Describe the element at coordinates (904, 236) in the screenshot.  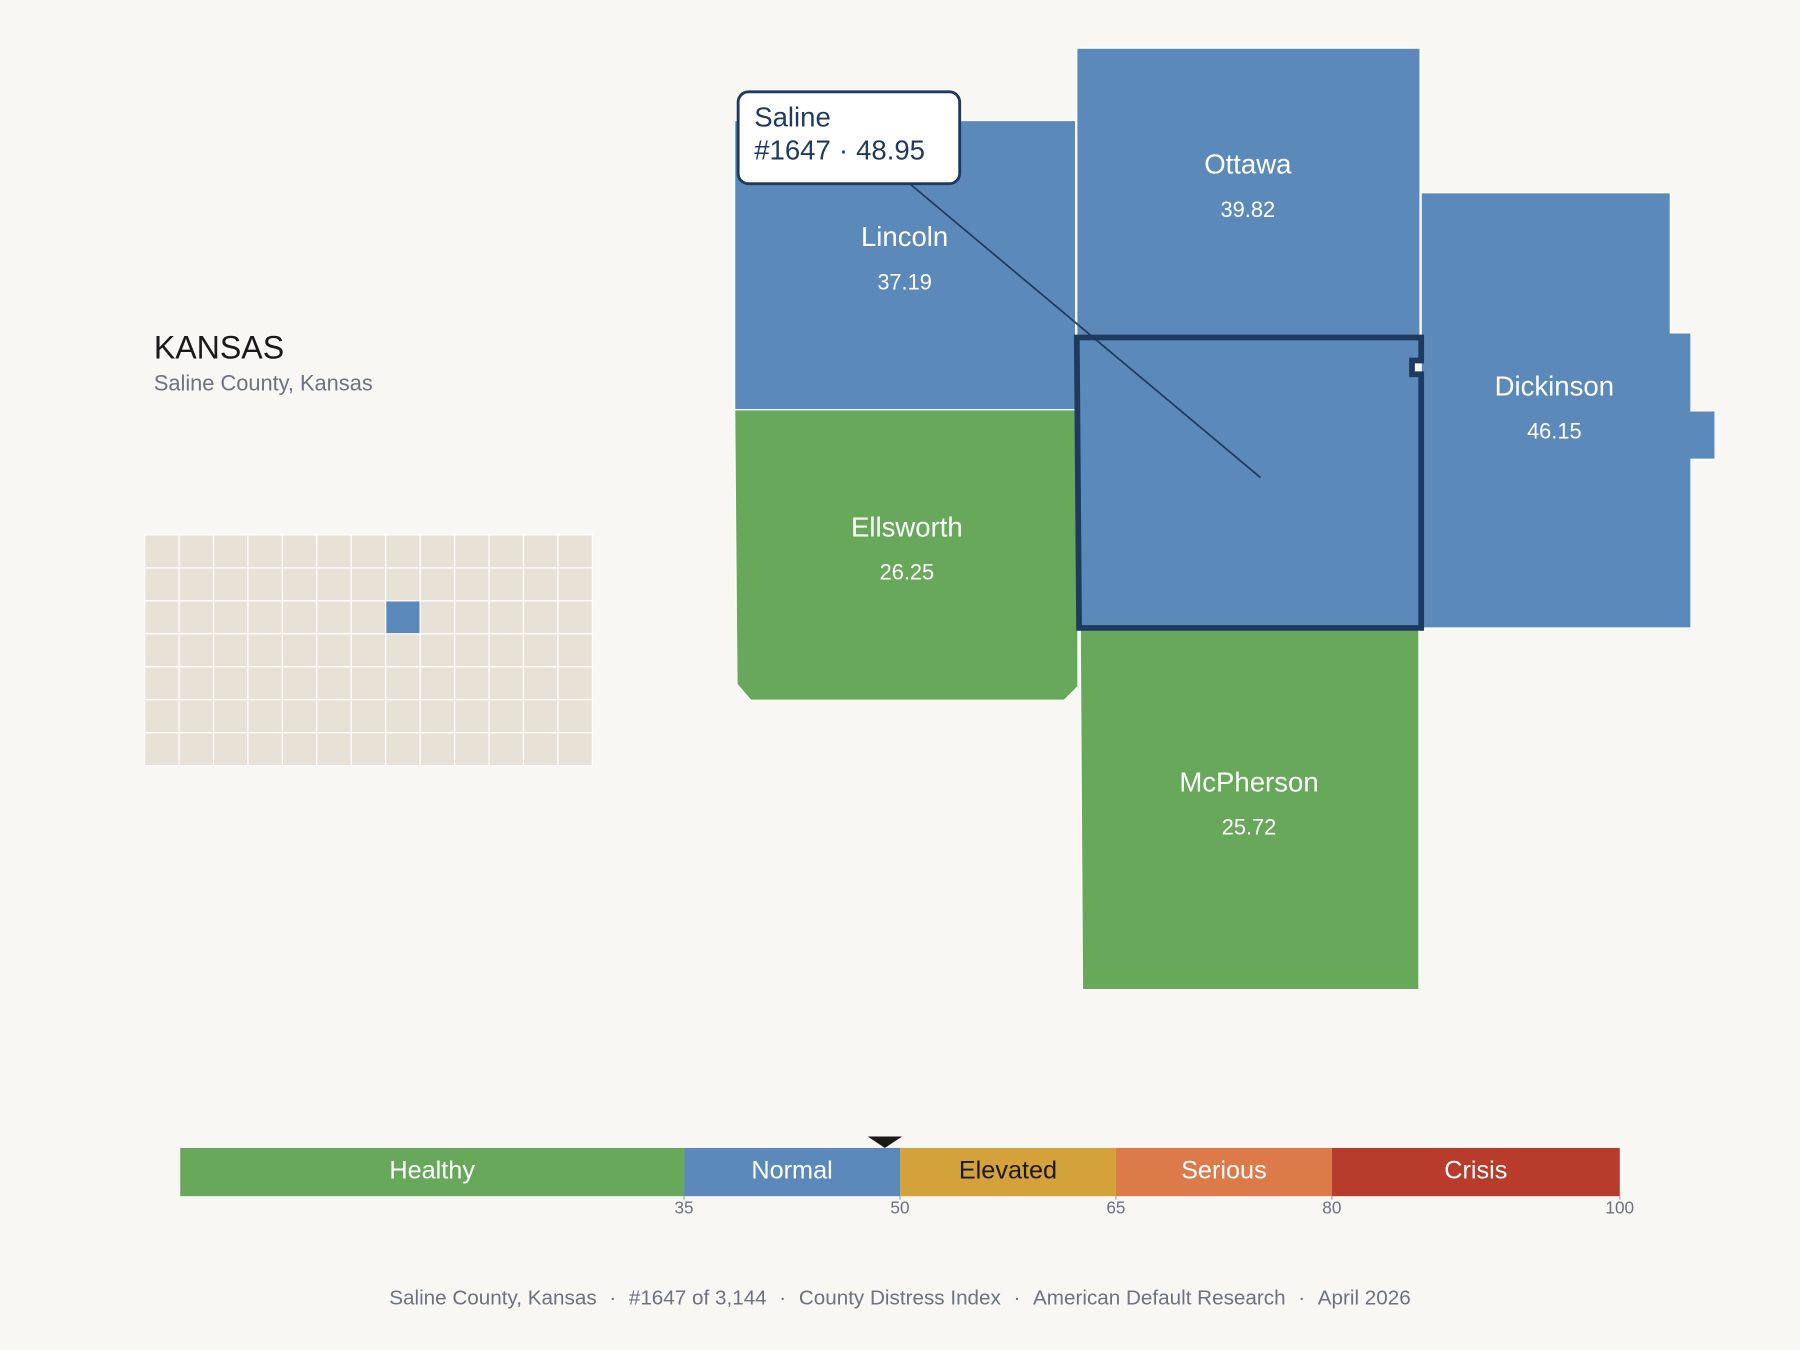
I see `county-name: Lincoln` at that location.